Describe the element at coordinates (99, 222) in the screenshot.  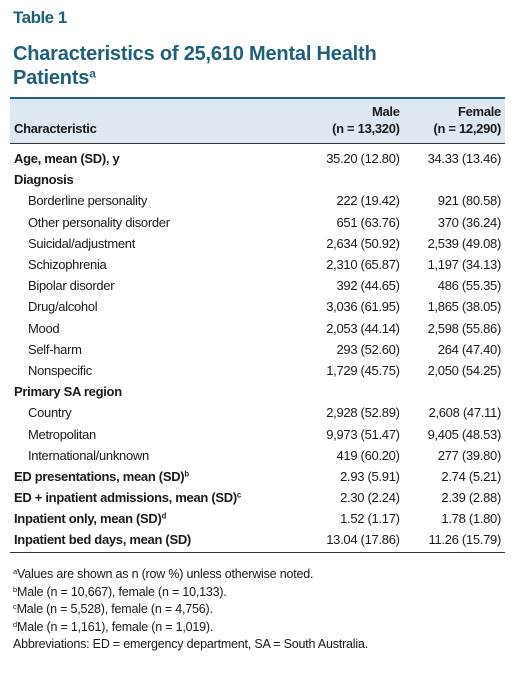
I see `label-text: Other personality disorder` at that location.